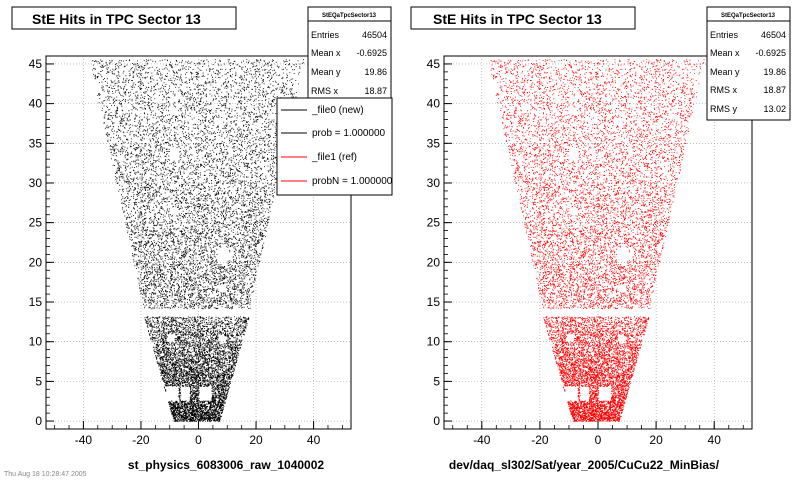 Image resolution: width=800 pixels, height=480 pixels. Describe the element at coordinates (436, 421) in the screenshot. I see `right-y-tick-label-0: 0` at that location.